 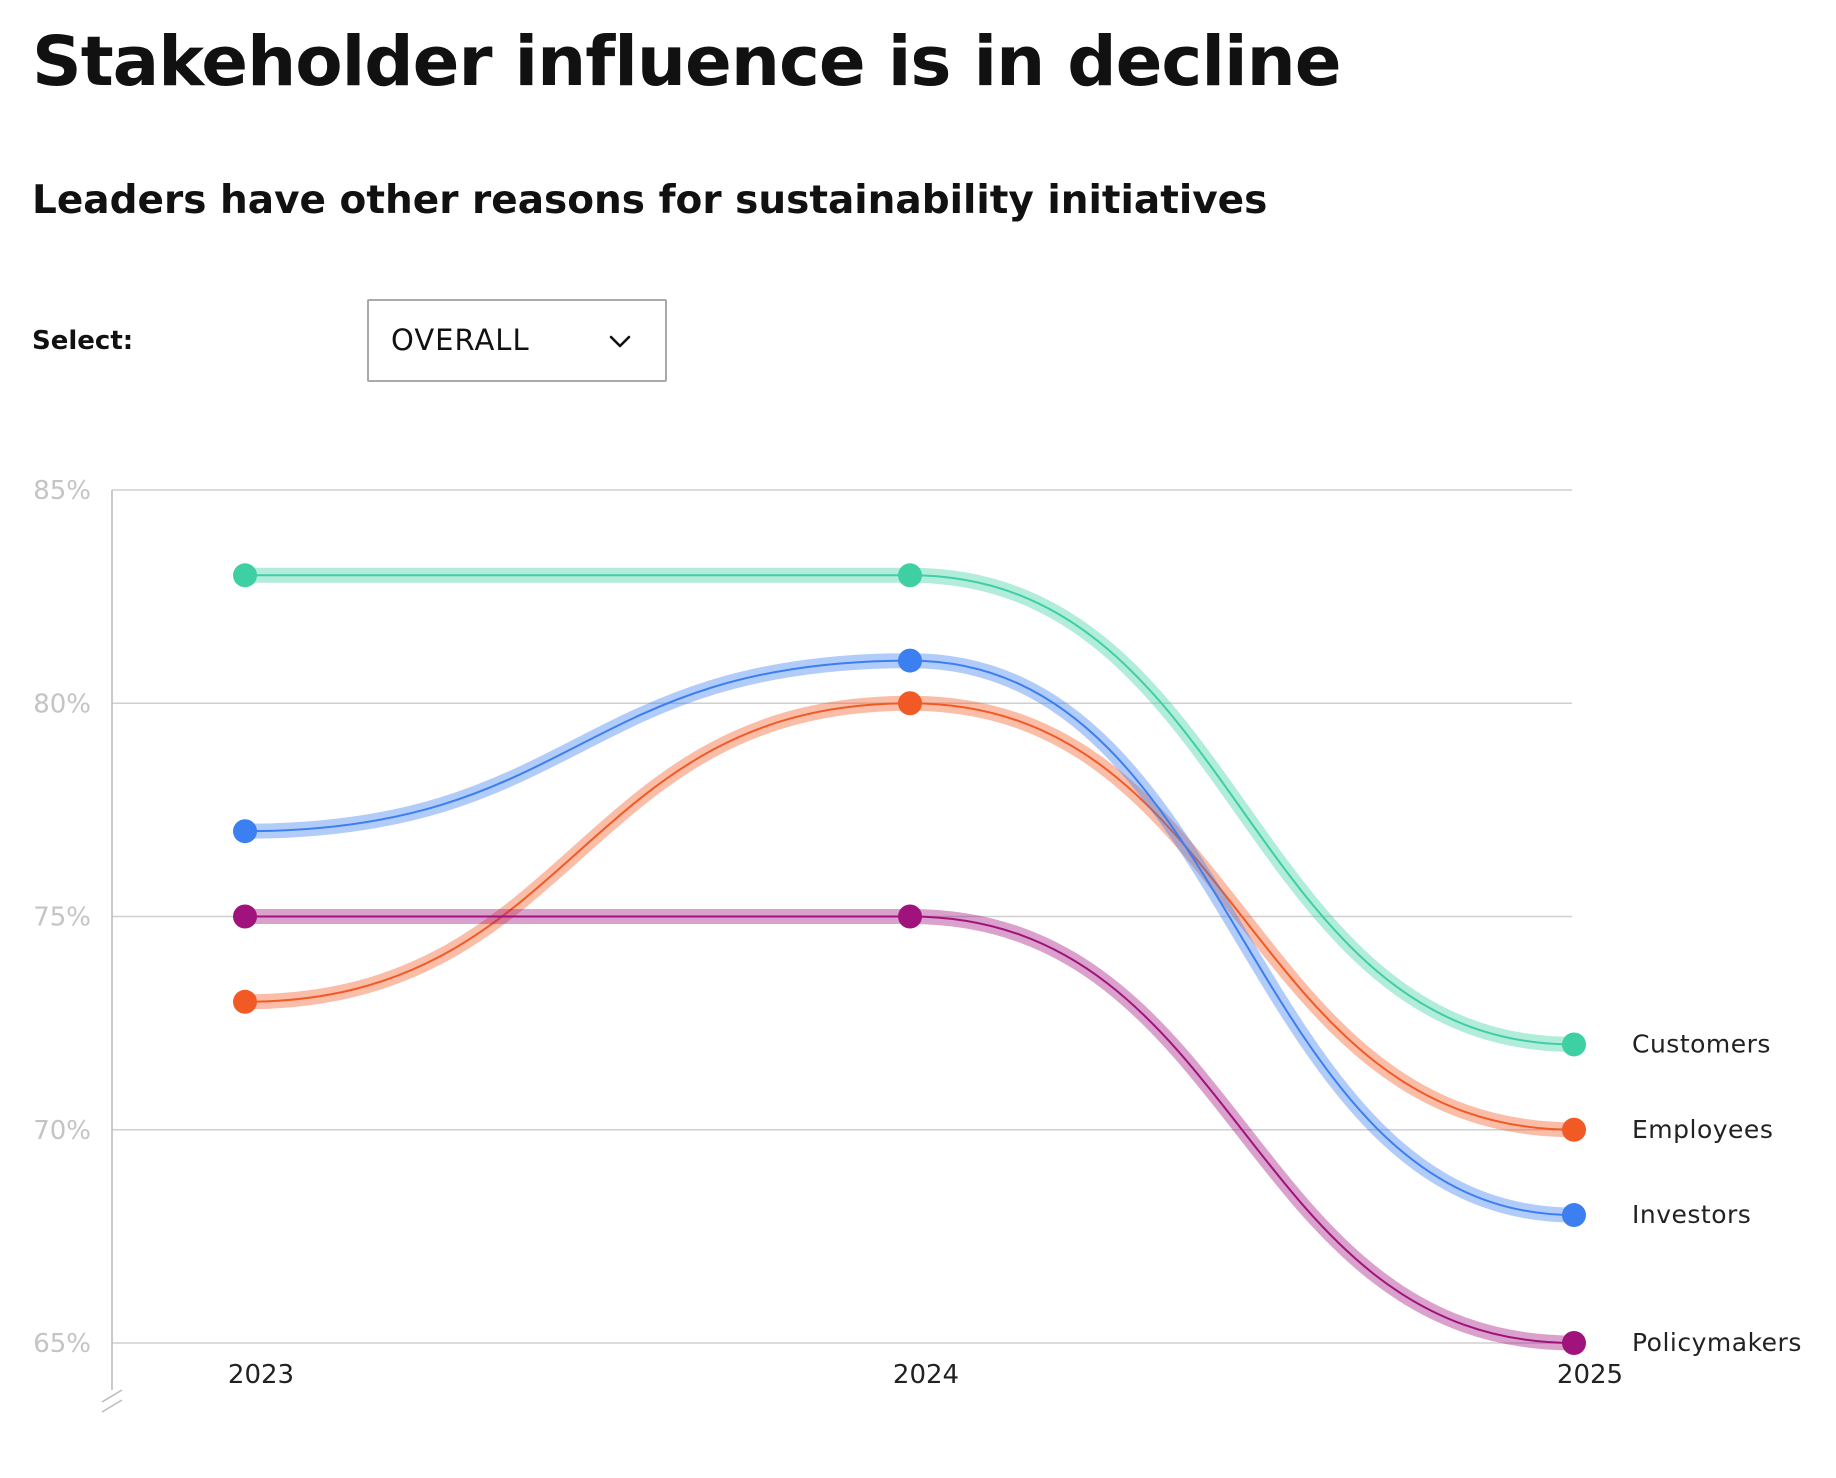 What do you see at coordinates (910, 575) in the screenshot?
I see `data-point-customers-2024` at bounding box center [910, 575].